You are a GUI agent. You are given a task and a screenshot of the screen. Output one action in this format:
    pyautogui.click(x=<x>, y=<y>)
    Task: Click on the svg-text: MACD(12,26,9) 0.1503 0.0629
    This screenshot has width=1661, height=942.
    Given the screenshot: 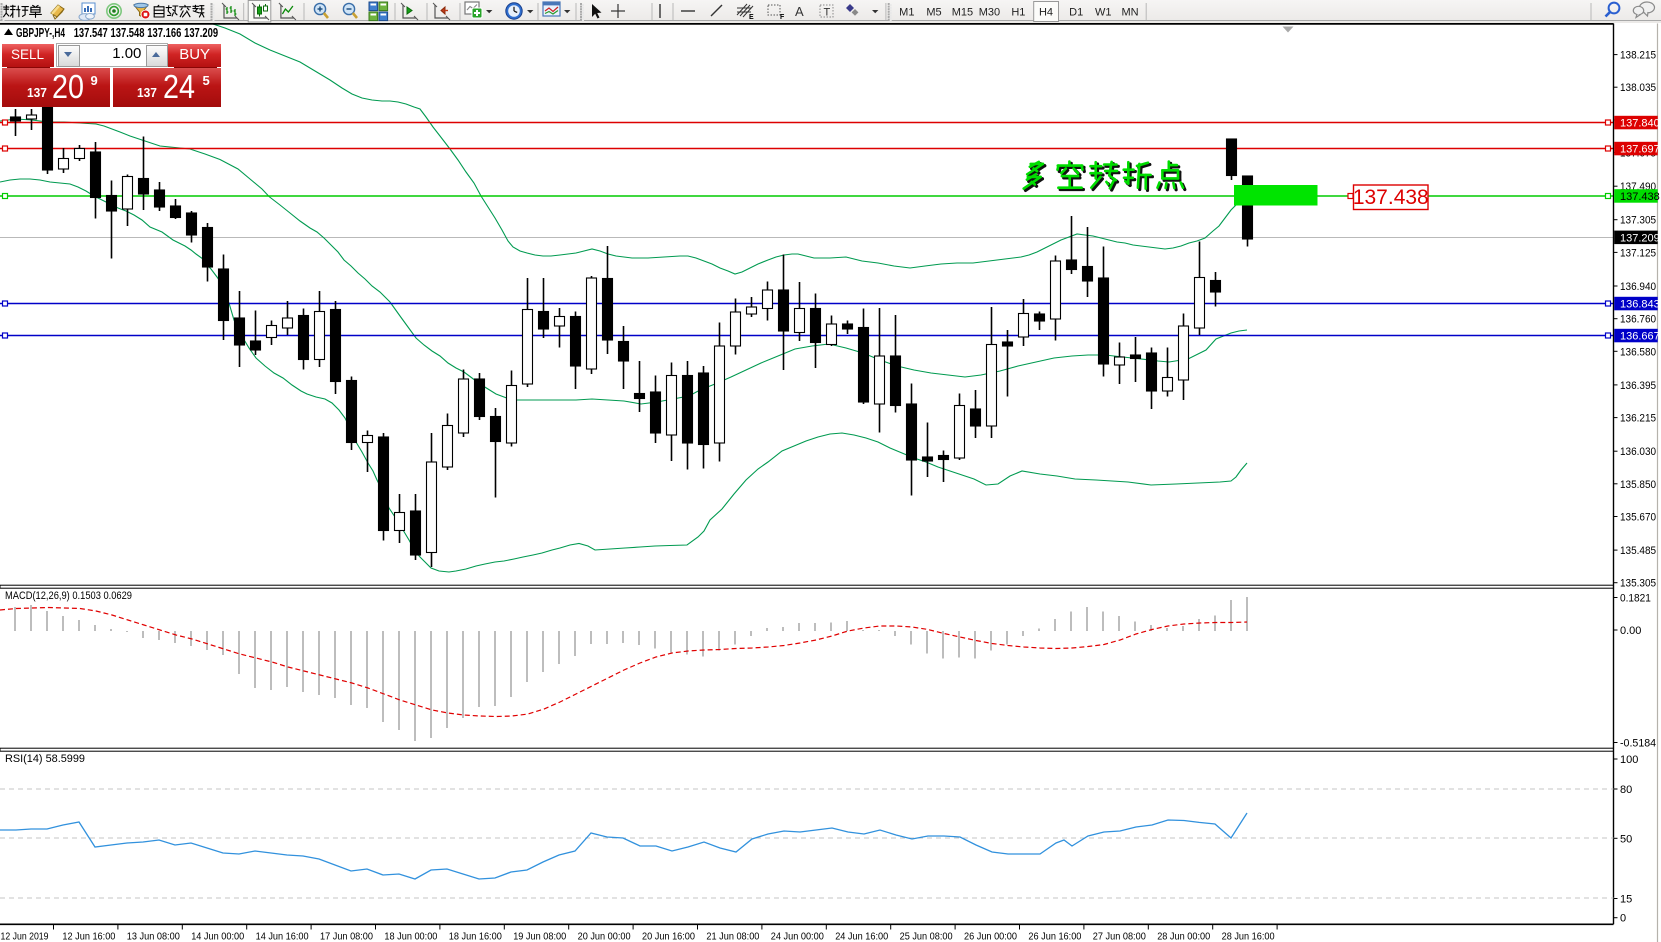 What is the action you would take?
    pyautogui.click(x=68, y=596)
    